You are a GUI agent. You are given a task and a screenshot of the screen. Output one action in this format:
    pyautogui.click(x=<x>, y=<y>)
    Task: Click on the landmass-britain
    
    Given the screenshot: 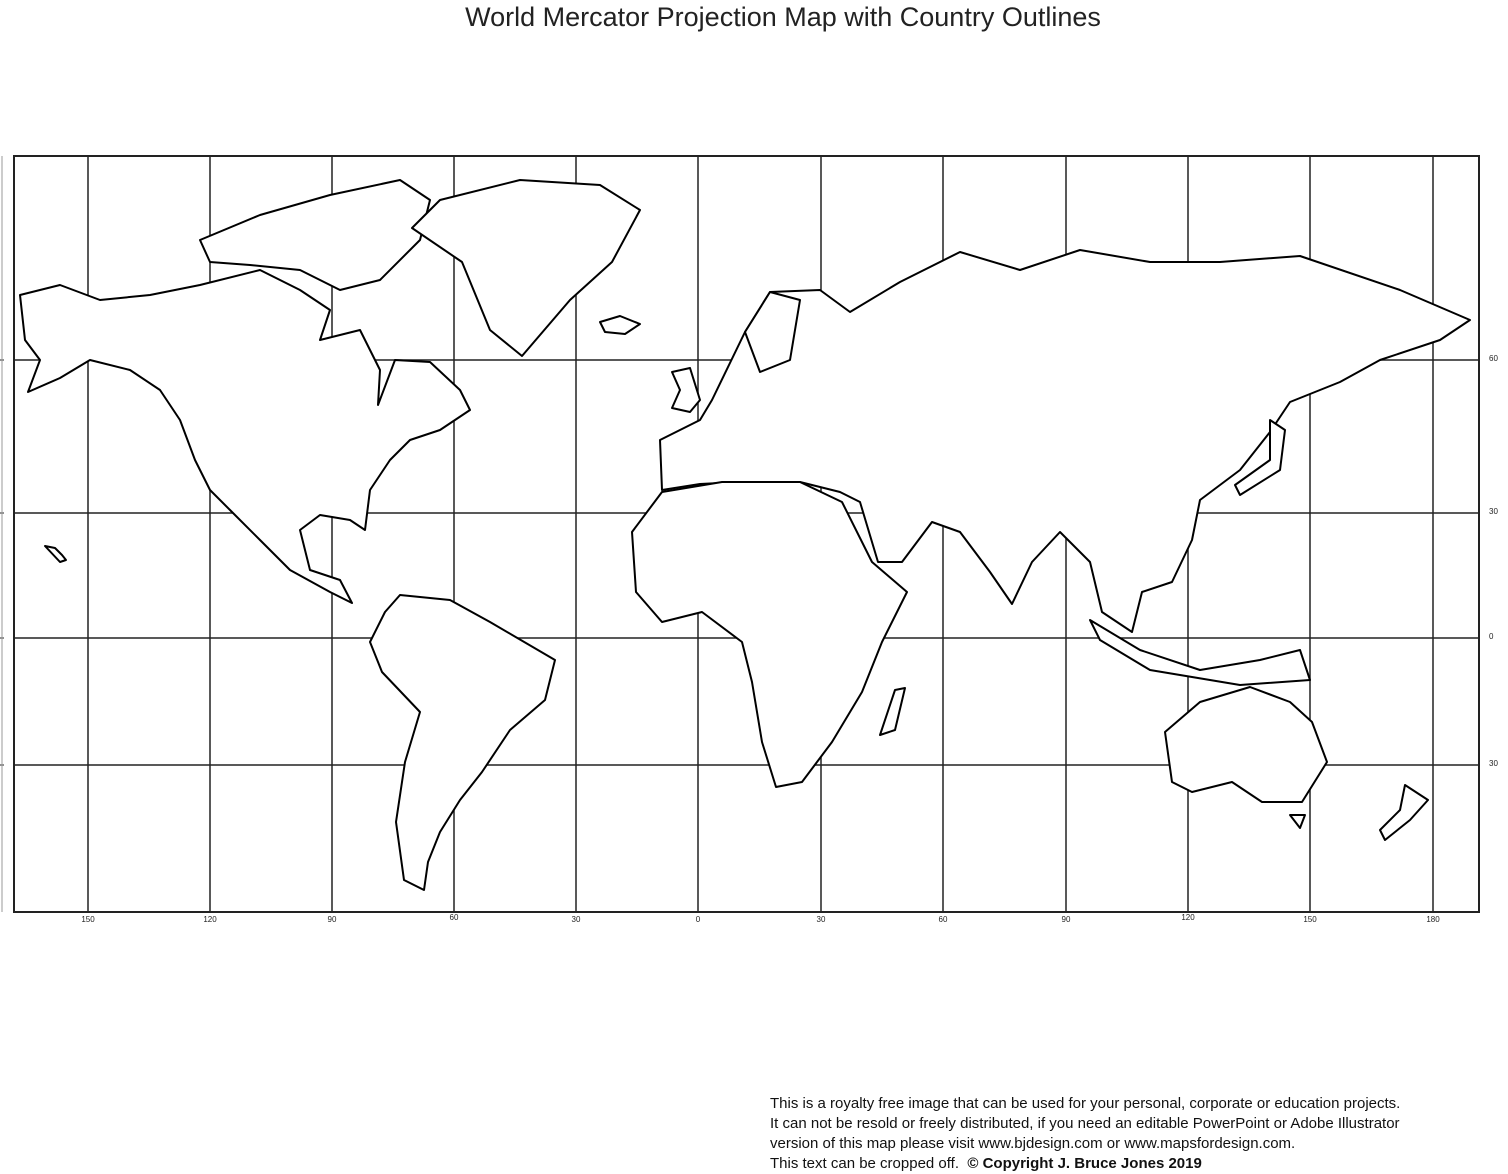 What is the action you would take?
    pyautogui.click(x=686, y=390)
    